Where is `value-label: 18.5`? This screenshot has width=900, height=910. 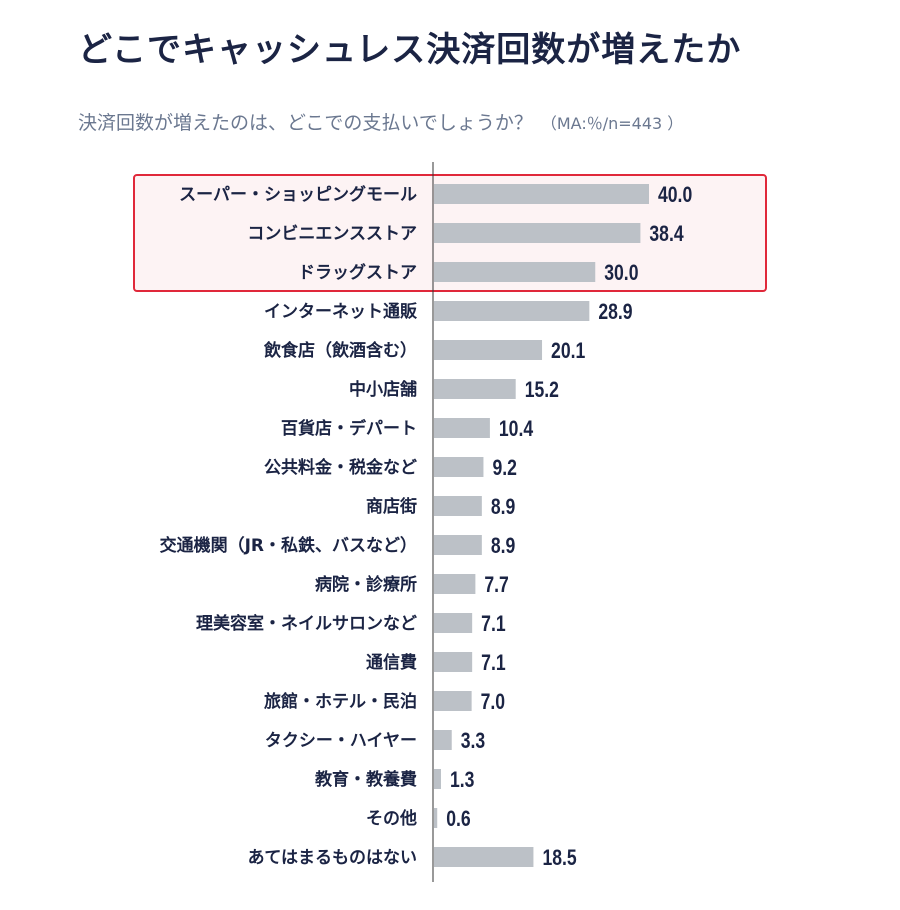 value-label: 18.5 is located at coordinates (559, 858).